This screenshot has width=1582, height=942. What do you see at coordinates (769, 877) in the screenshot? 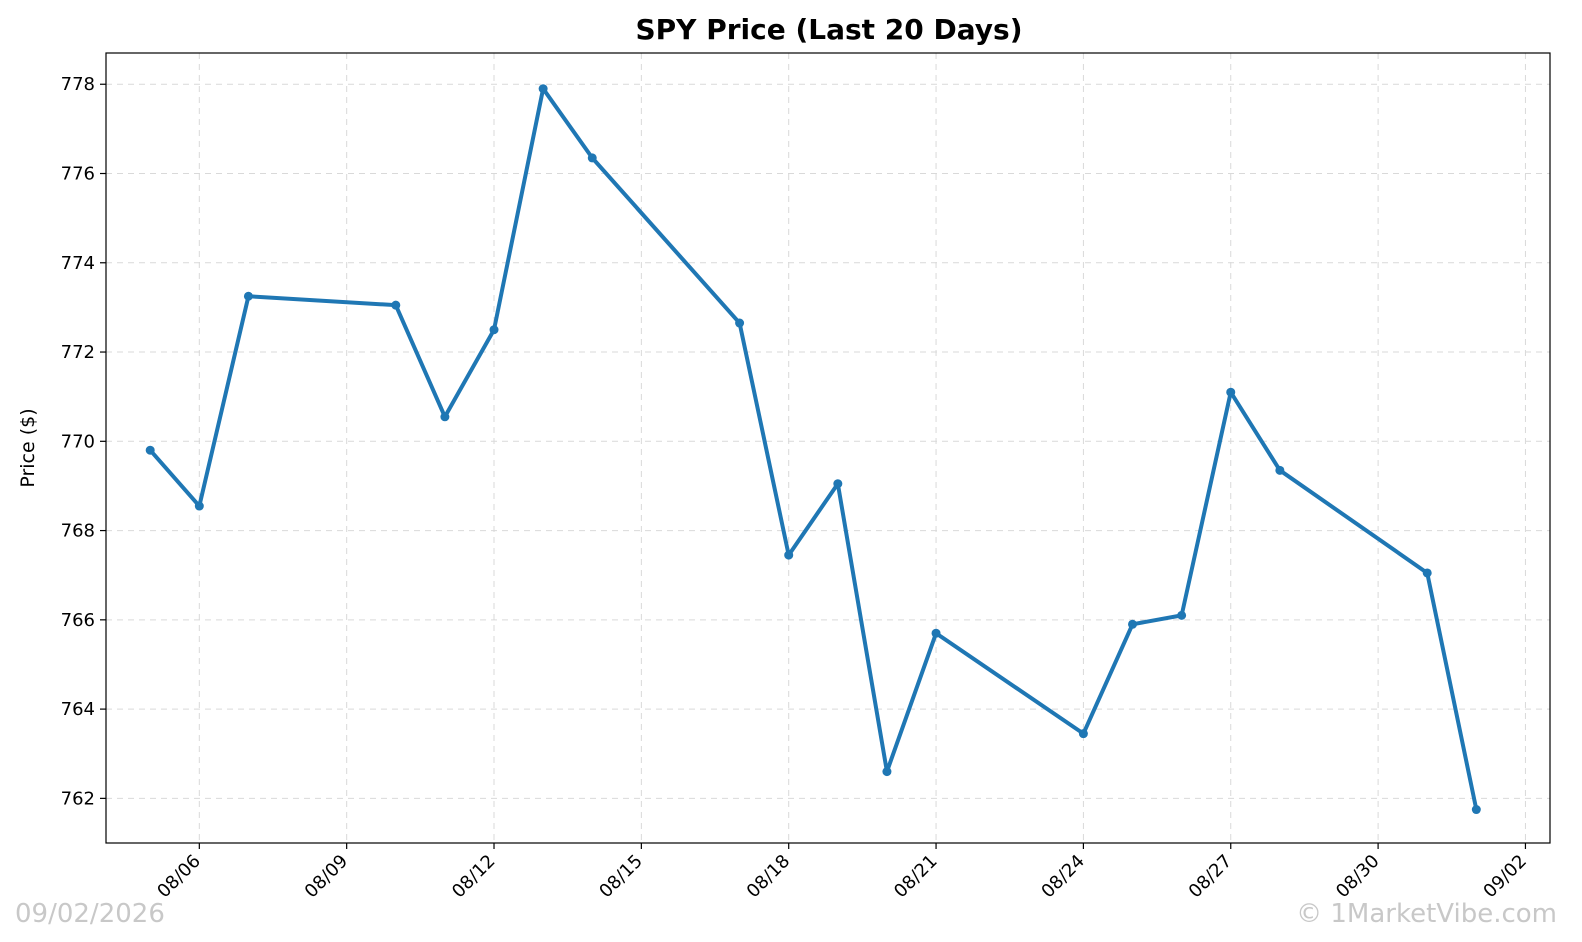
I see `x-tick-label: 08/18` at bounding box center [769, 877].